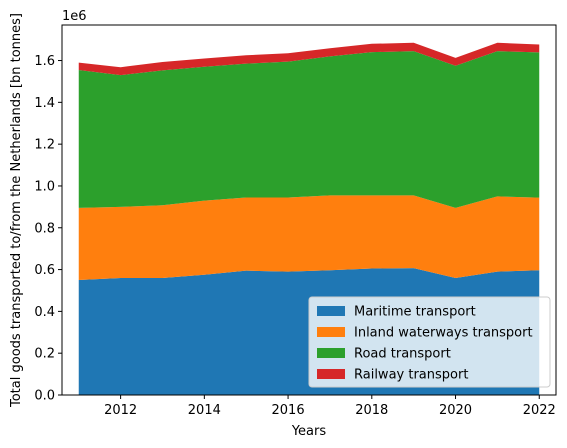 The height and width of the screenshot is (448, 567). What do you see at coordinates (331, 332) in the screenshot?
I see `legend-swatch-inland-waterways-transport` at bounding box center [331, 332].